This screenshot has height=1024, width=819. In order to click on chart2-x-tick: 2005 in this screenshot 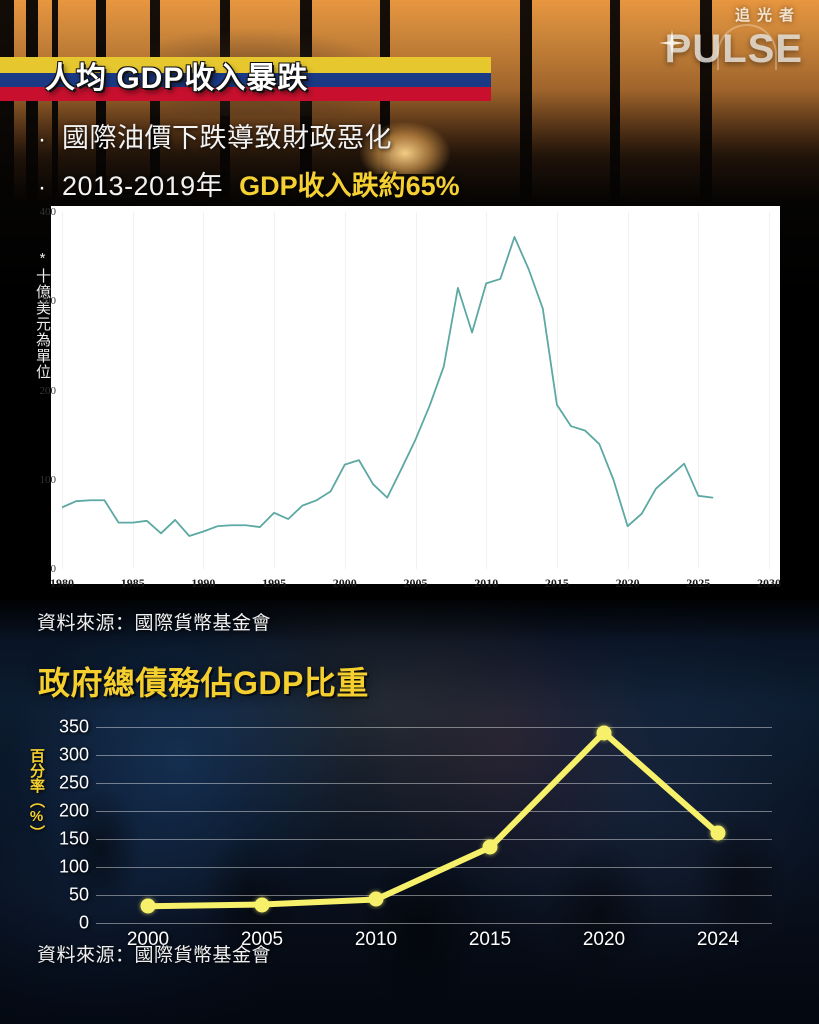, I will do `click(262, 939)`.